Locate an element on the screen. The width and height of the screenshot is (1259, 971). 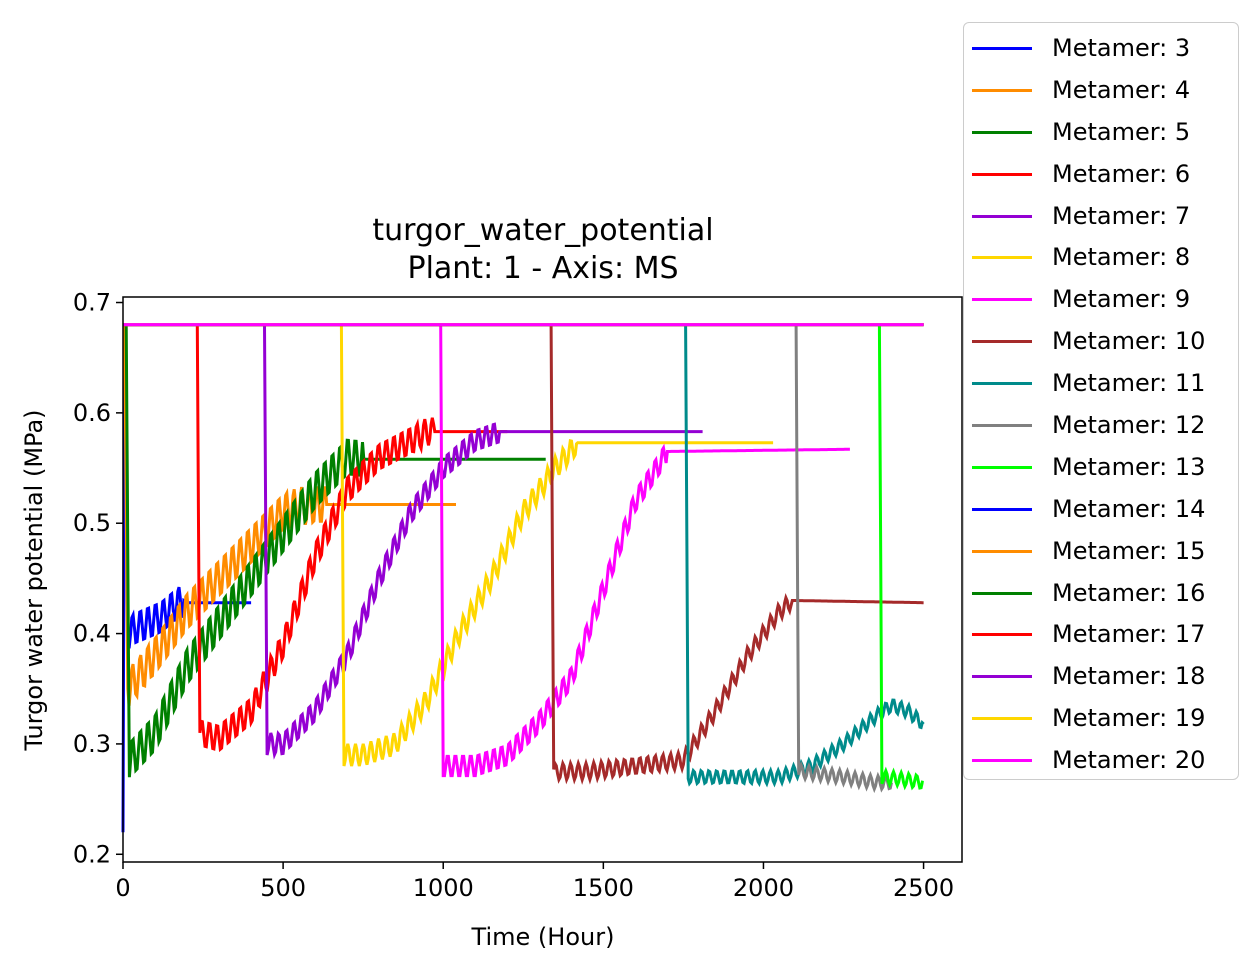
legend-item: Metamer: 8 is located at coordinates (1101, 257).